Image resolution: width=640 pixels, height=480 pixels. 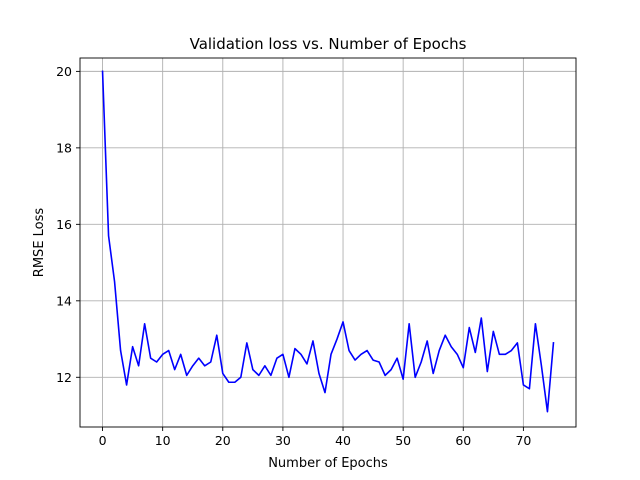 I want to click on y-tick-label: 16, so click(x=64, y=224).